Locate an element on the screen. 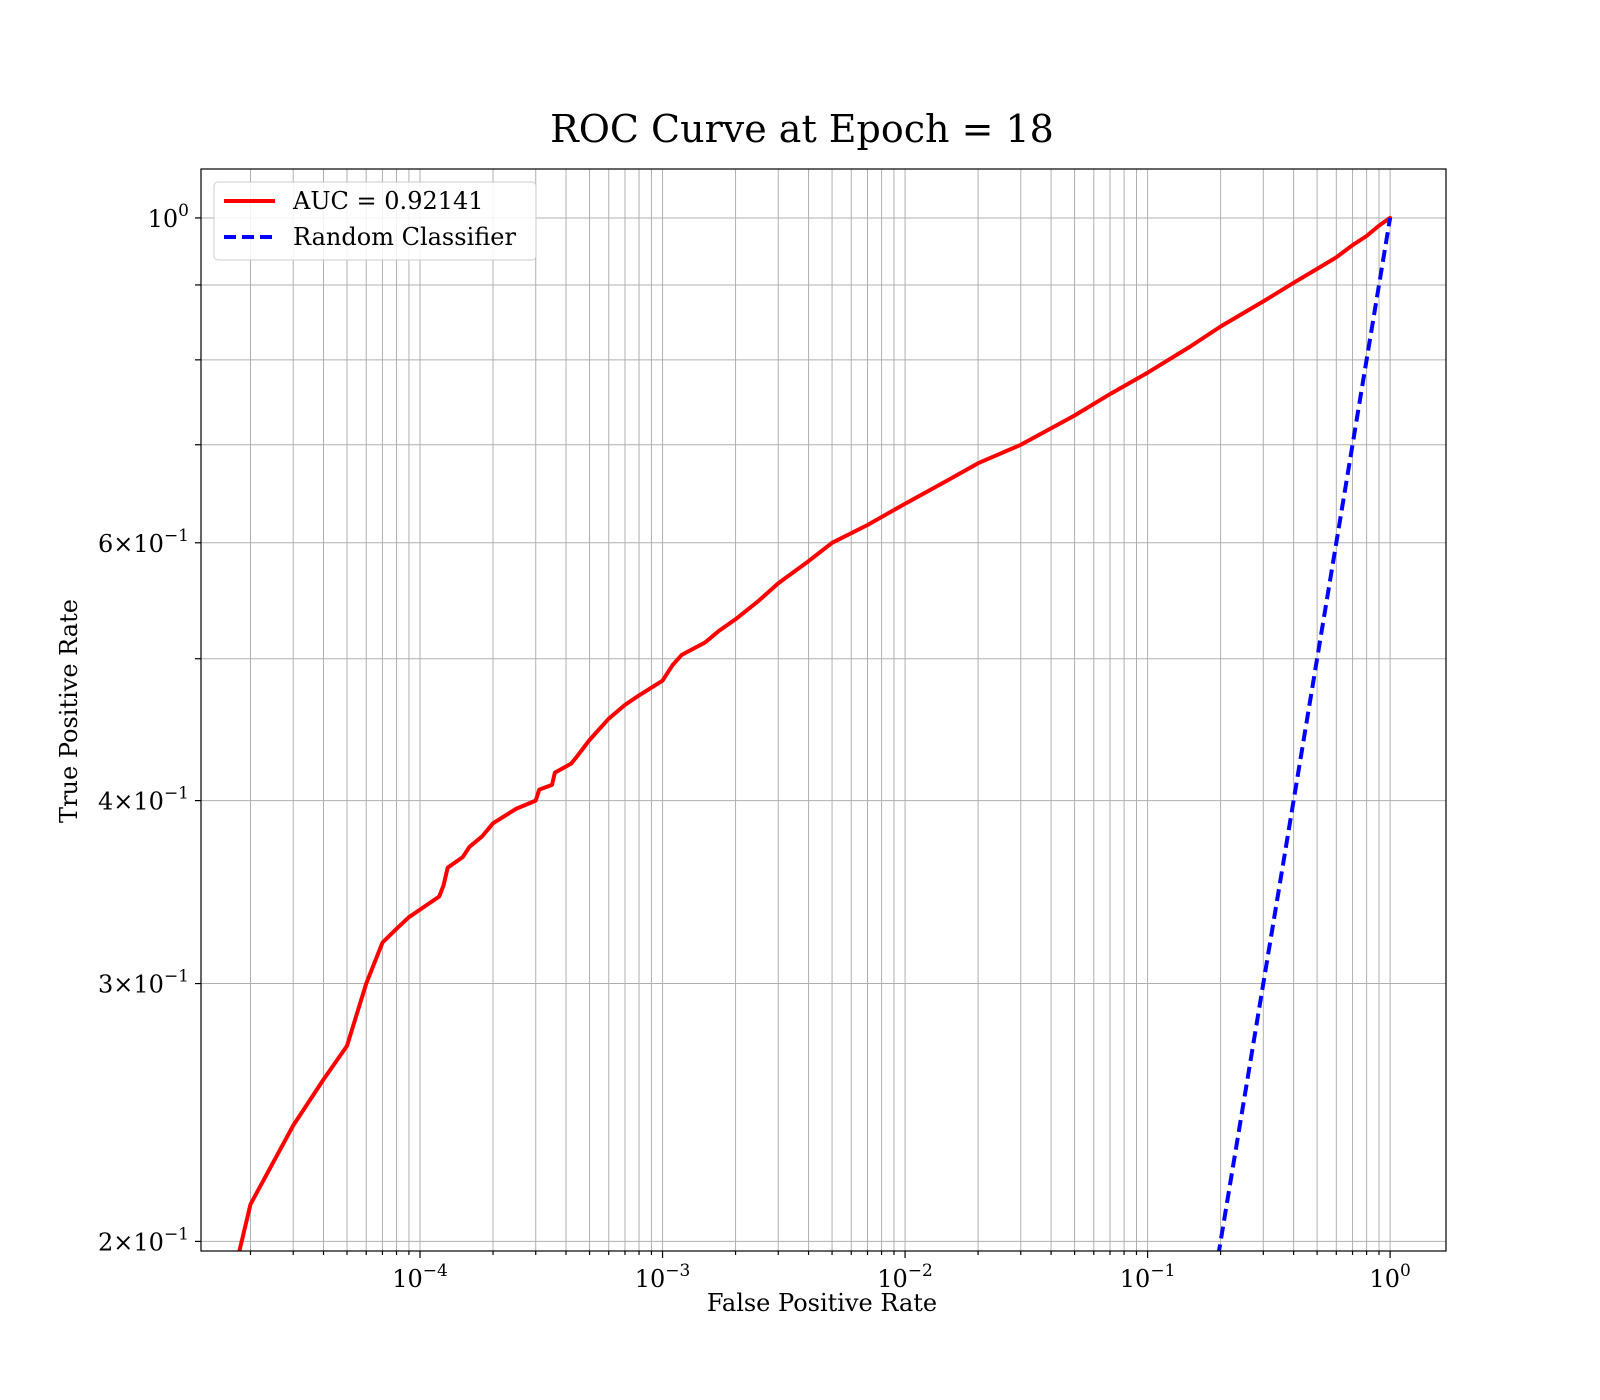 The image size is (1600, 1400). y-tick-label: 4×10⁻¹ is located at coordinates (143, 800).